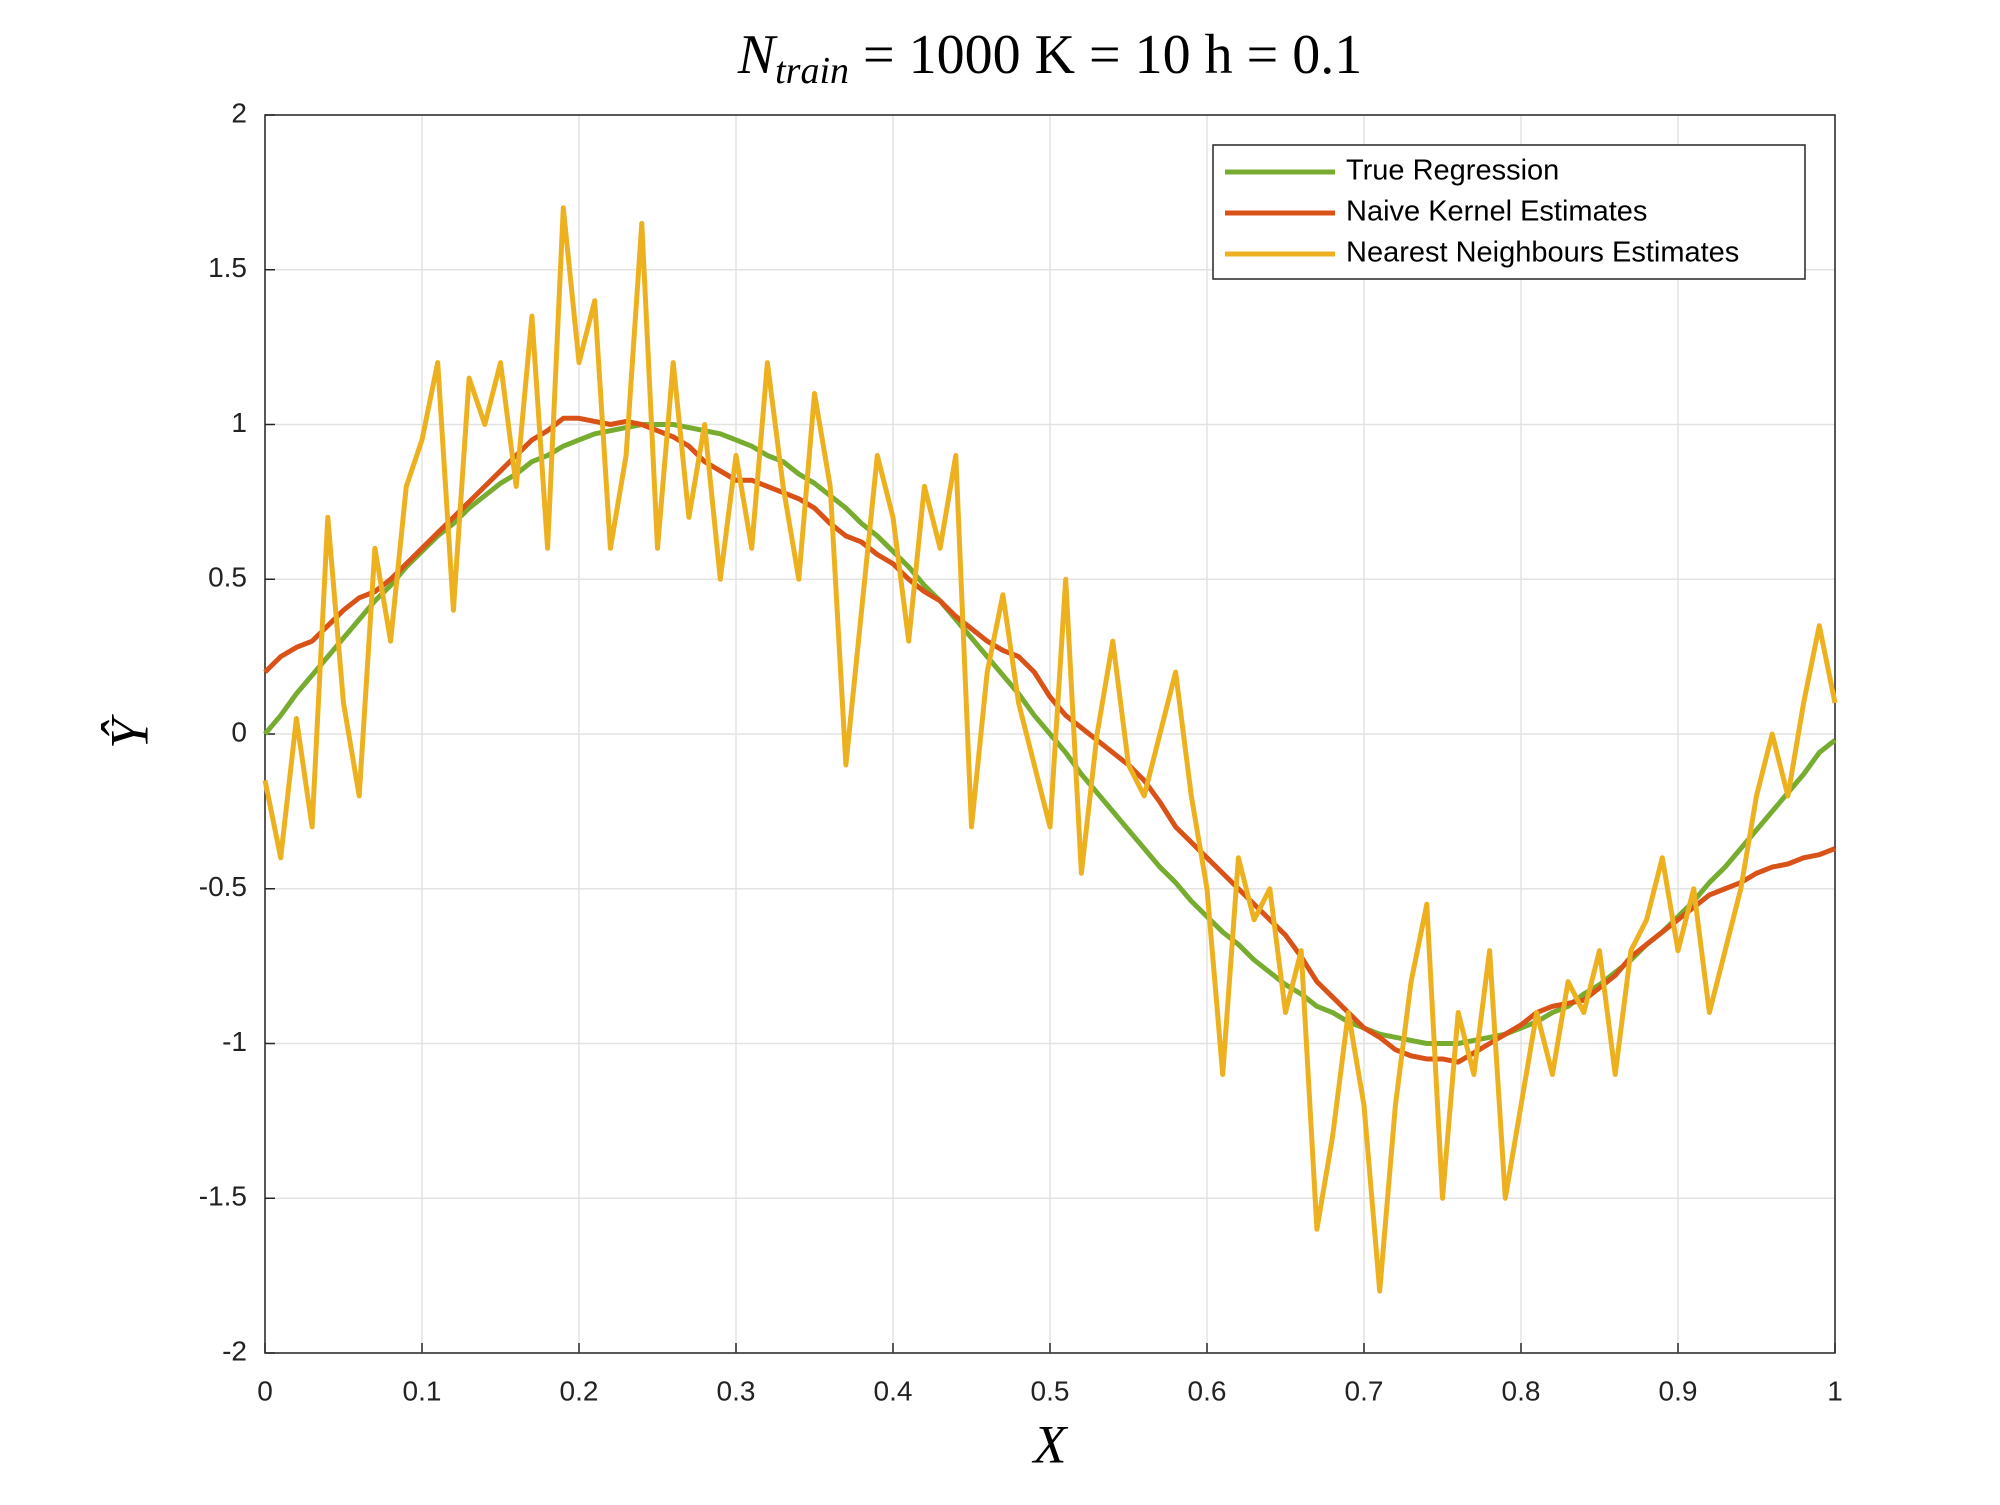 The image size is (2000, 1505). I want to click on y-axis-label: Ŷ, so click(129, 731).